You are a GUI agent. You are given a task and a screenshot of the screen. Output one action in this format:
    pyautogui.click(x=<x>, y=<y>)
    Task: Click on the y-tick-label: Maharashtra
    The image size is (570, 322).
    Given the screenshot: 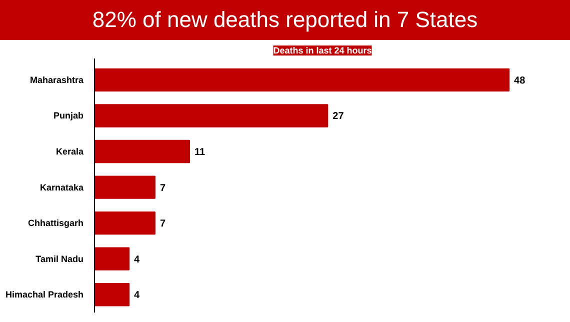 What is the action you would take?
    pyautogui.click(x=57, y=79)
    